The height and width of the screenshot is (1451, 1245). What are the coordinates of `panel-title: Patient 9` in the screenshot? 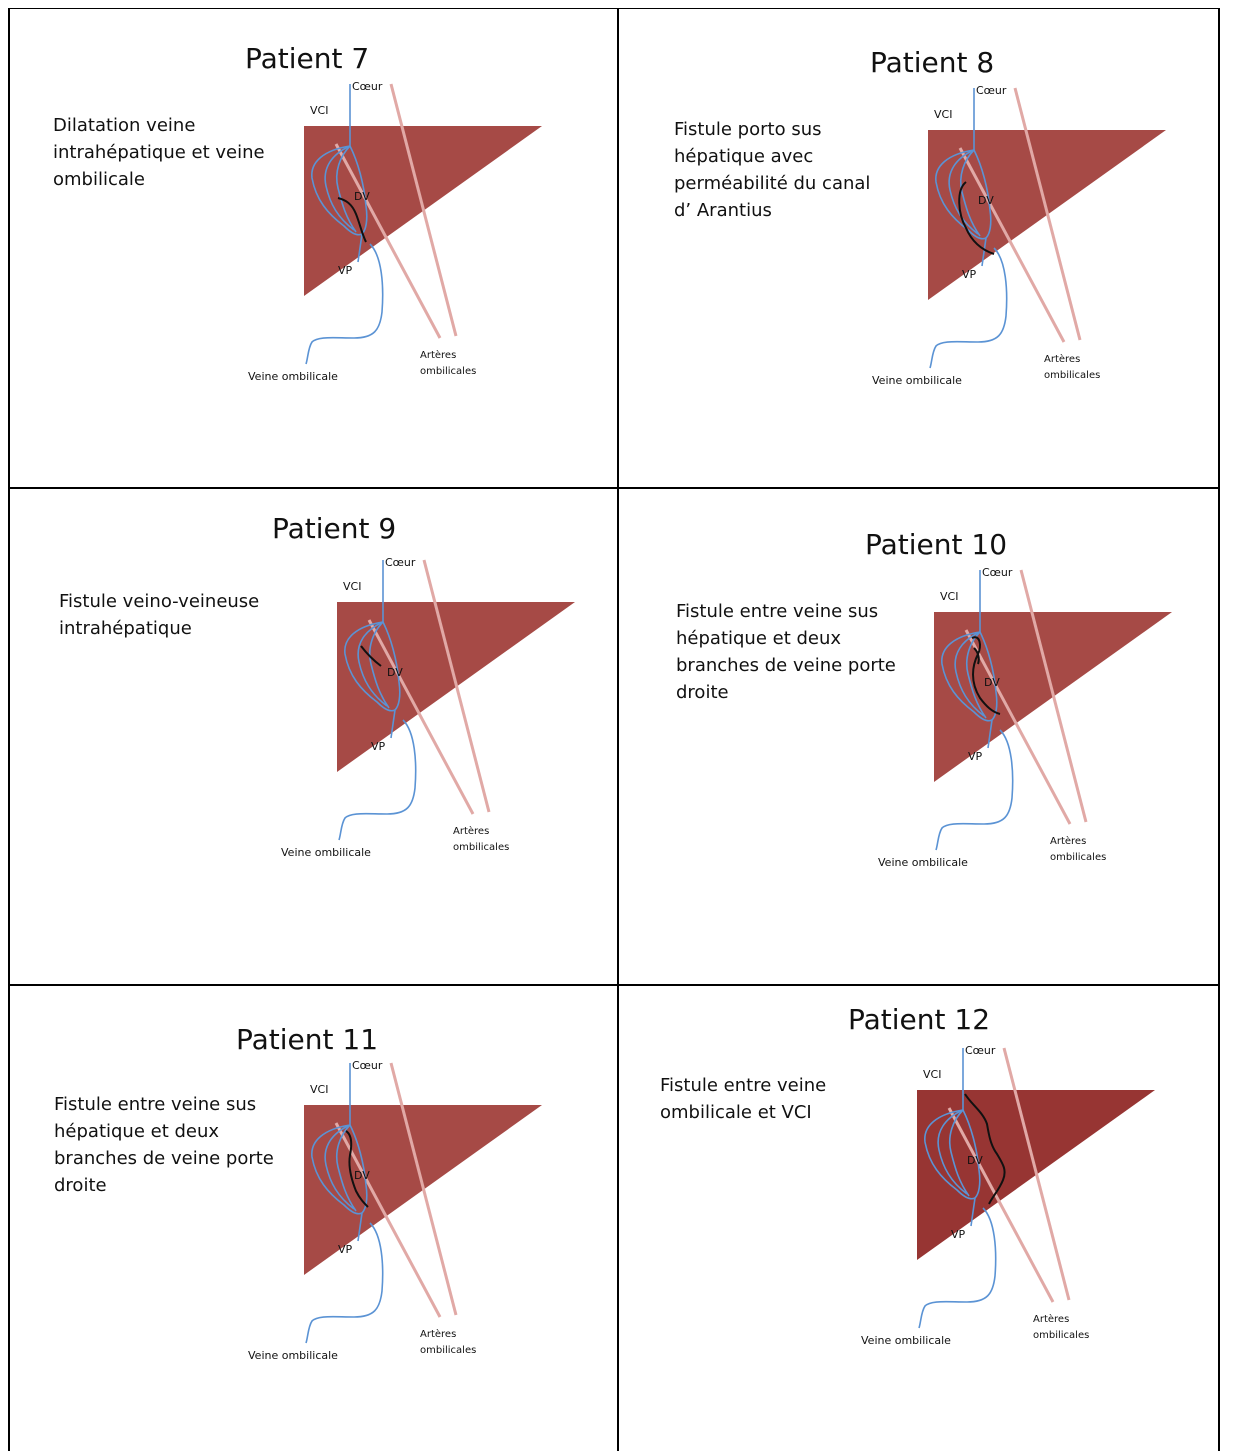 It's located at (334, 528).